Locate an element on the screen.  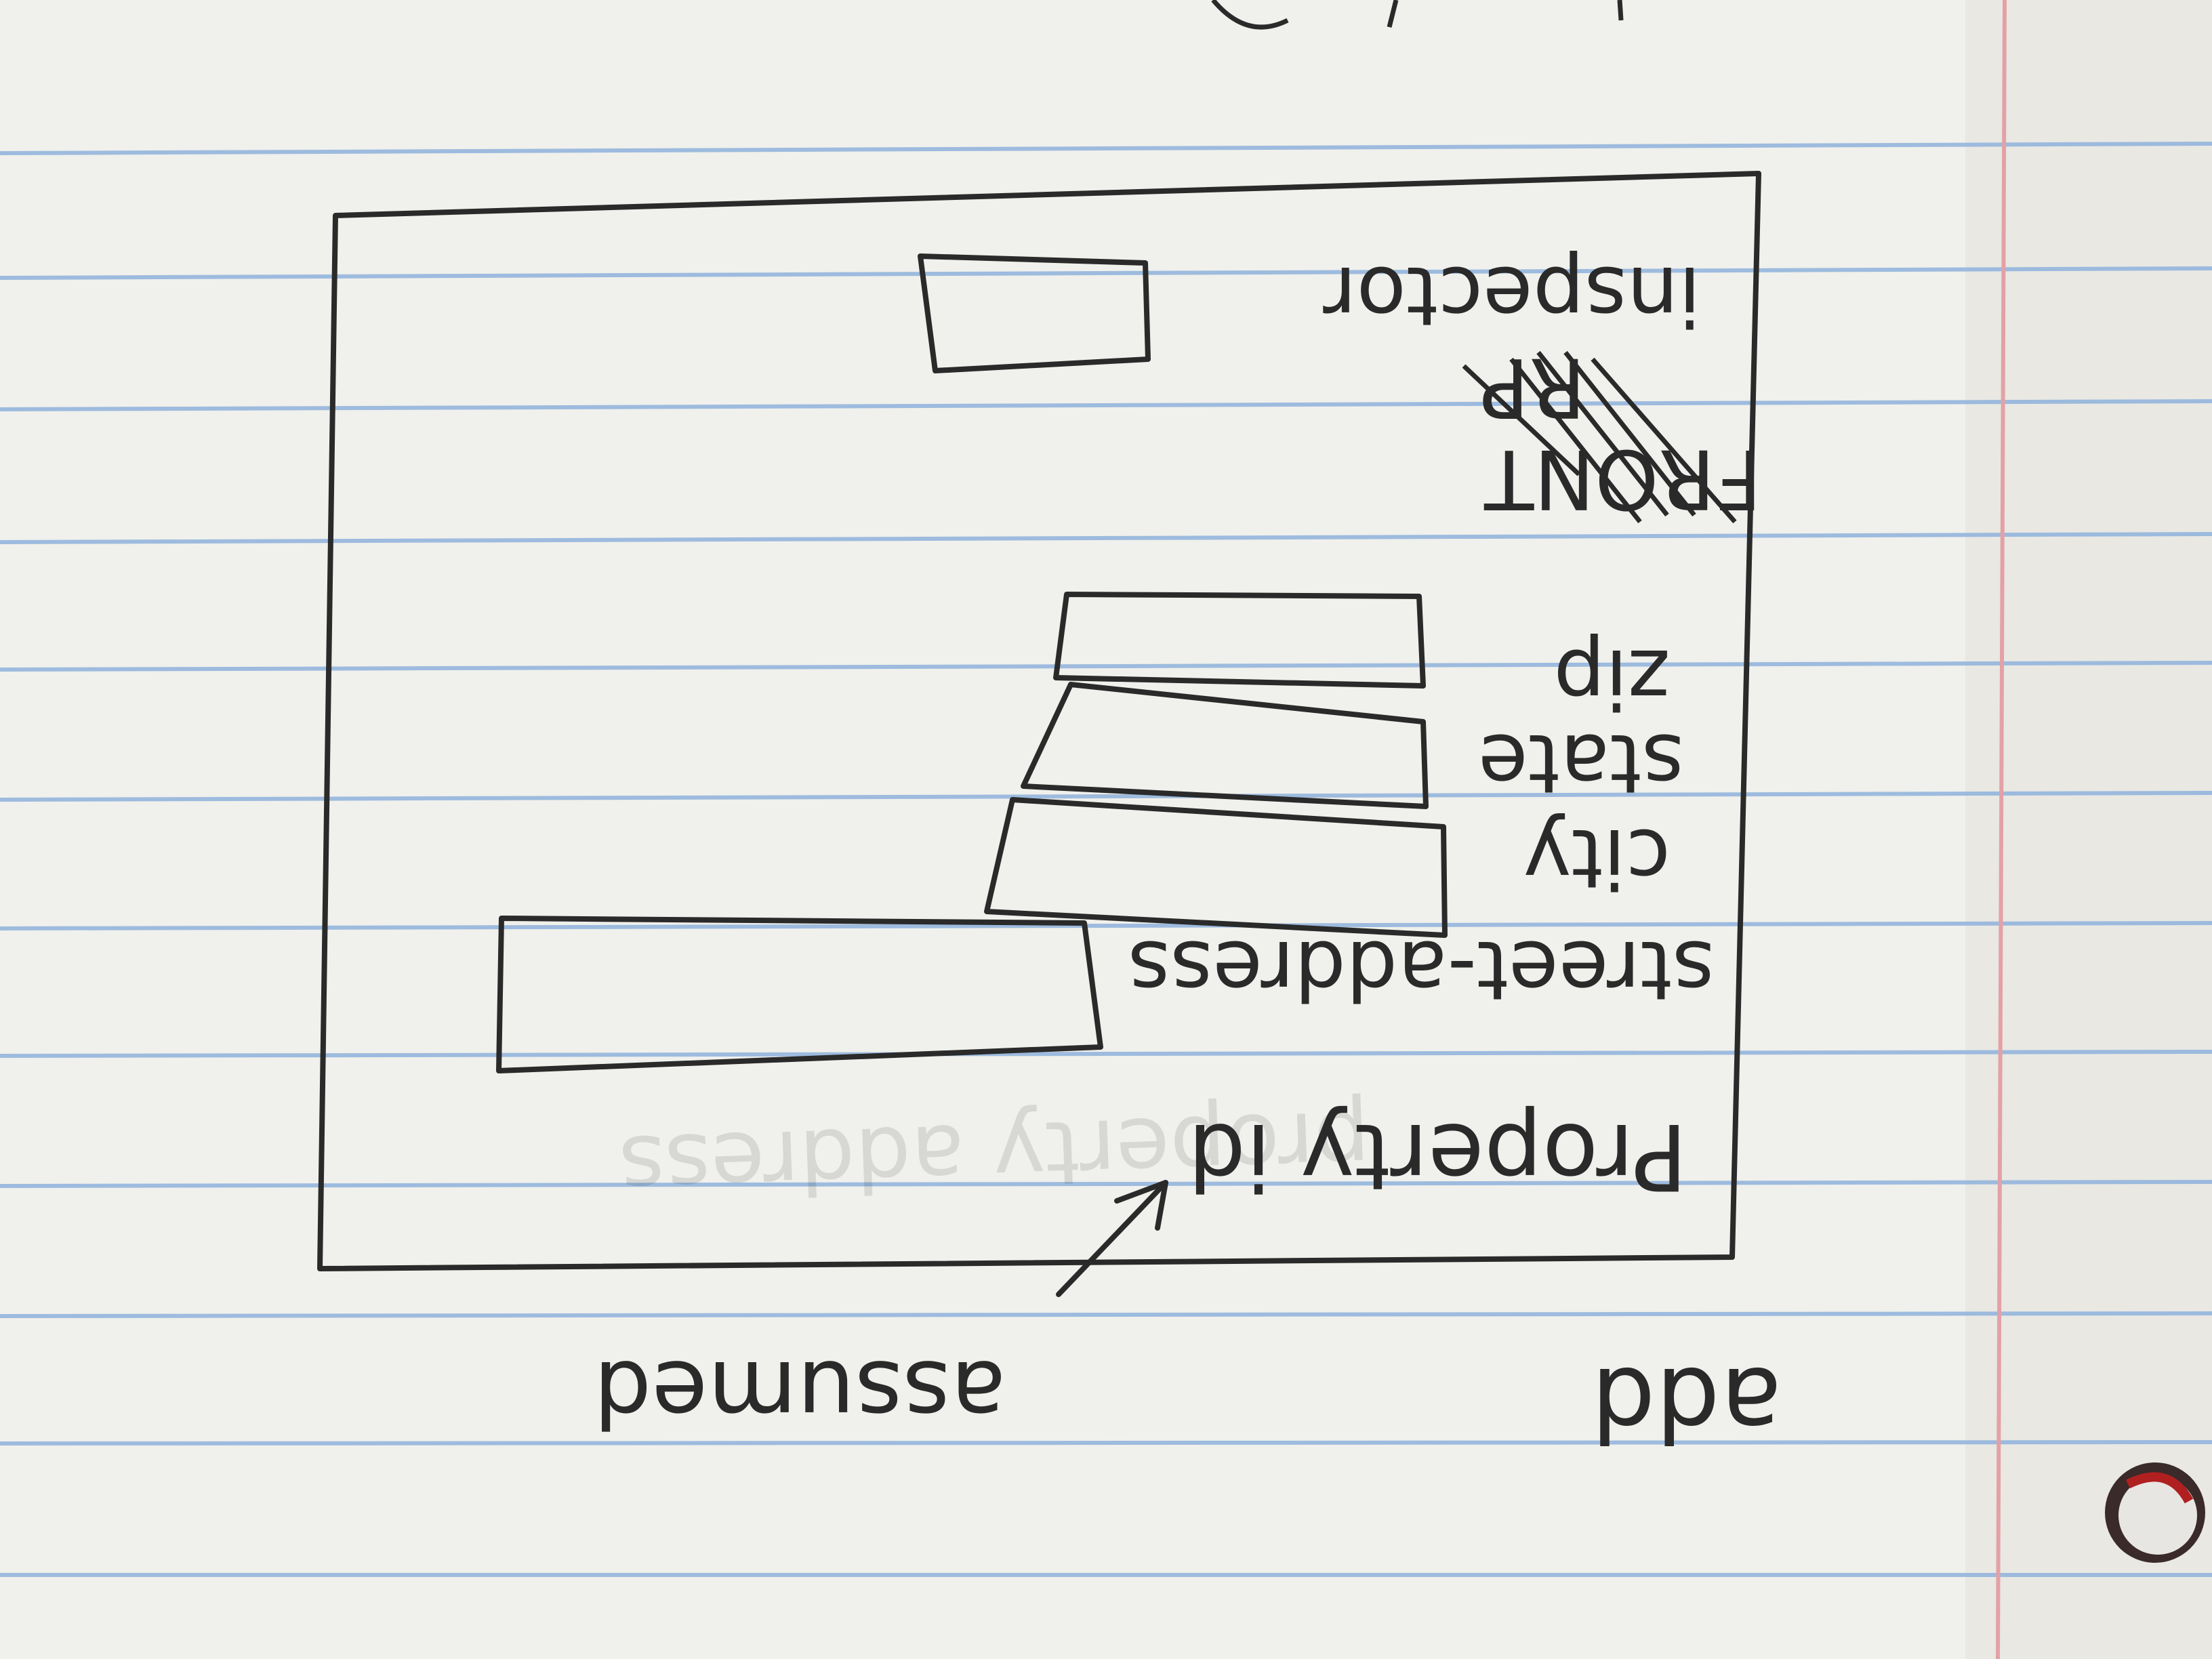
assumed-label: assumed is located at coordinates (800, 1393).